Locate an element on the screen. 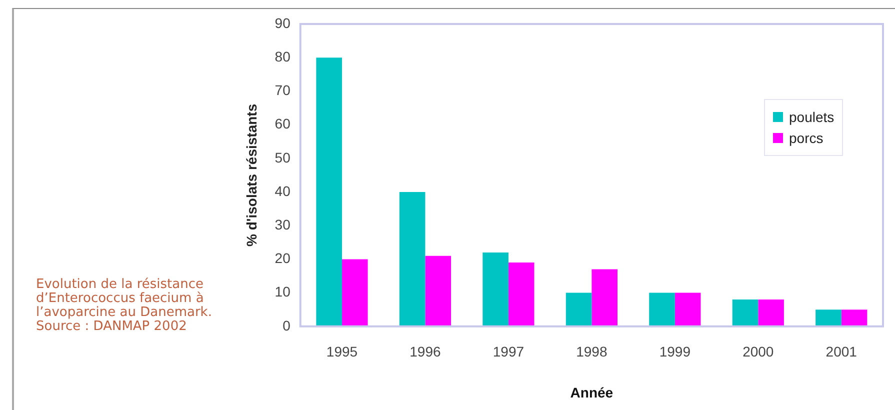 The width and height of the screenshot is (895, 410). y-axis-title: % d'isolats résistants is located at coordinates (251, 175).